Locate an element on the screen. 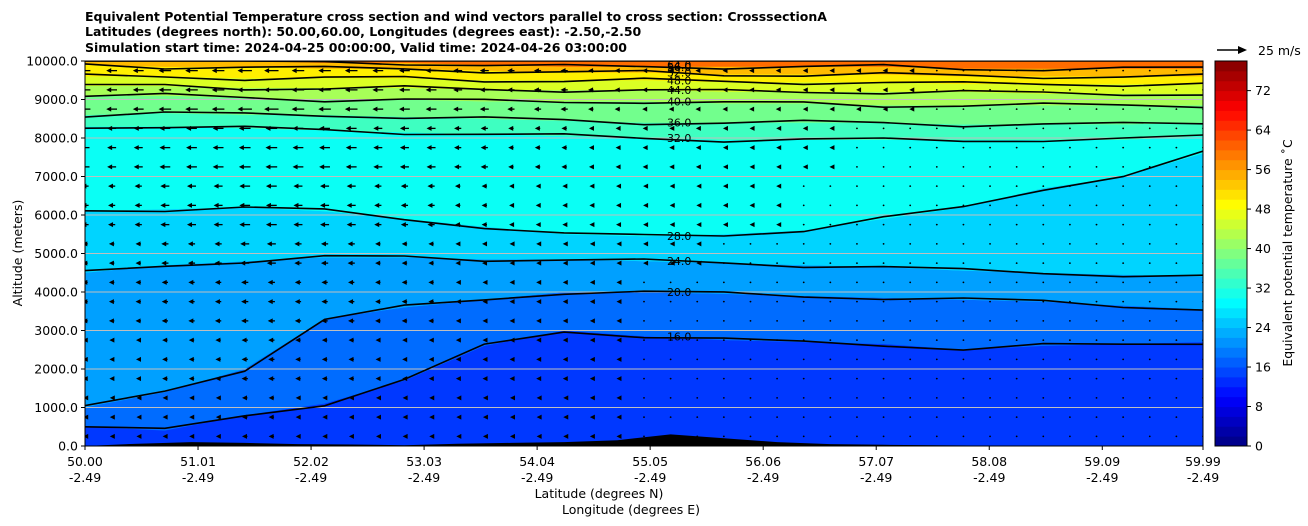 Image resolution: width=1308 pixels, height=526 pixels. x-axis-label-latitude: Latitude (degrees N) is located at coordinates (599, 493).